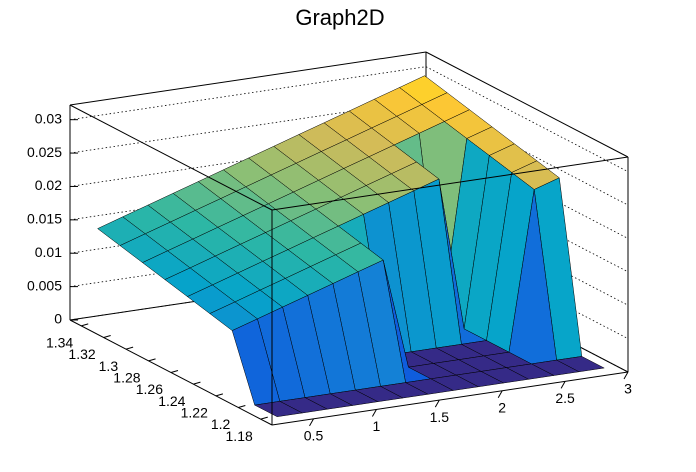 The width and height of the screenshot is (696, 472). I want to click on y-tick-label: 1.3, so click(109, 366).